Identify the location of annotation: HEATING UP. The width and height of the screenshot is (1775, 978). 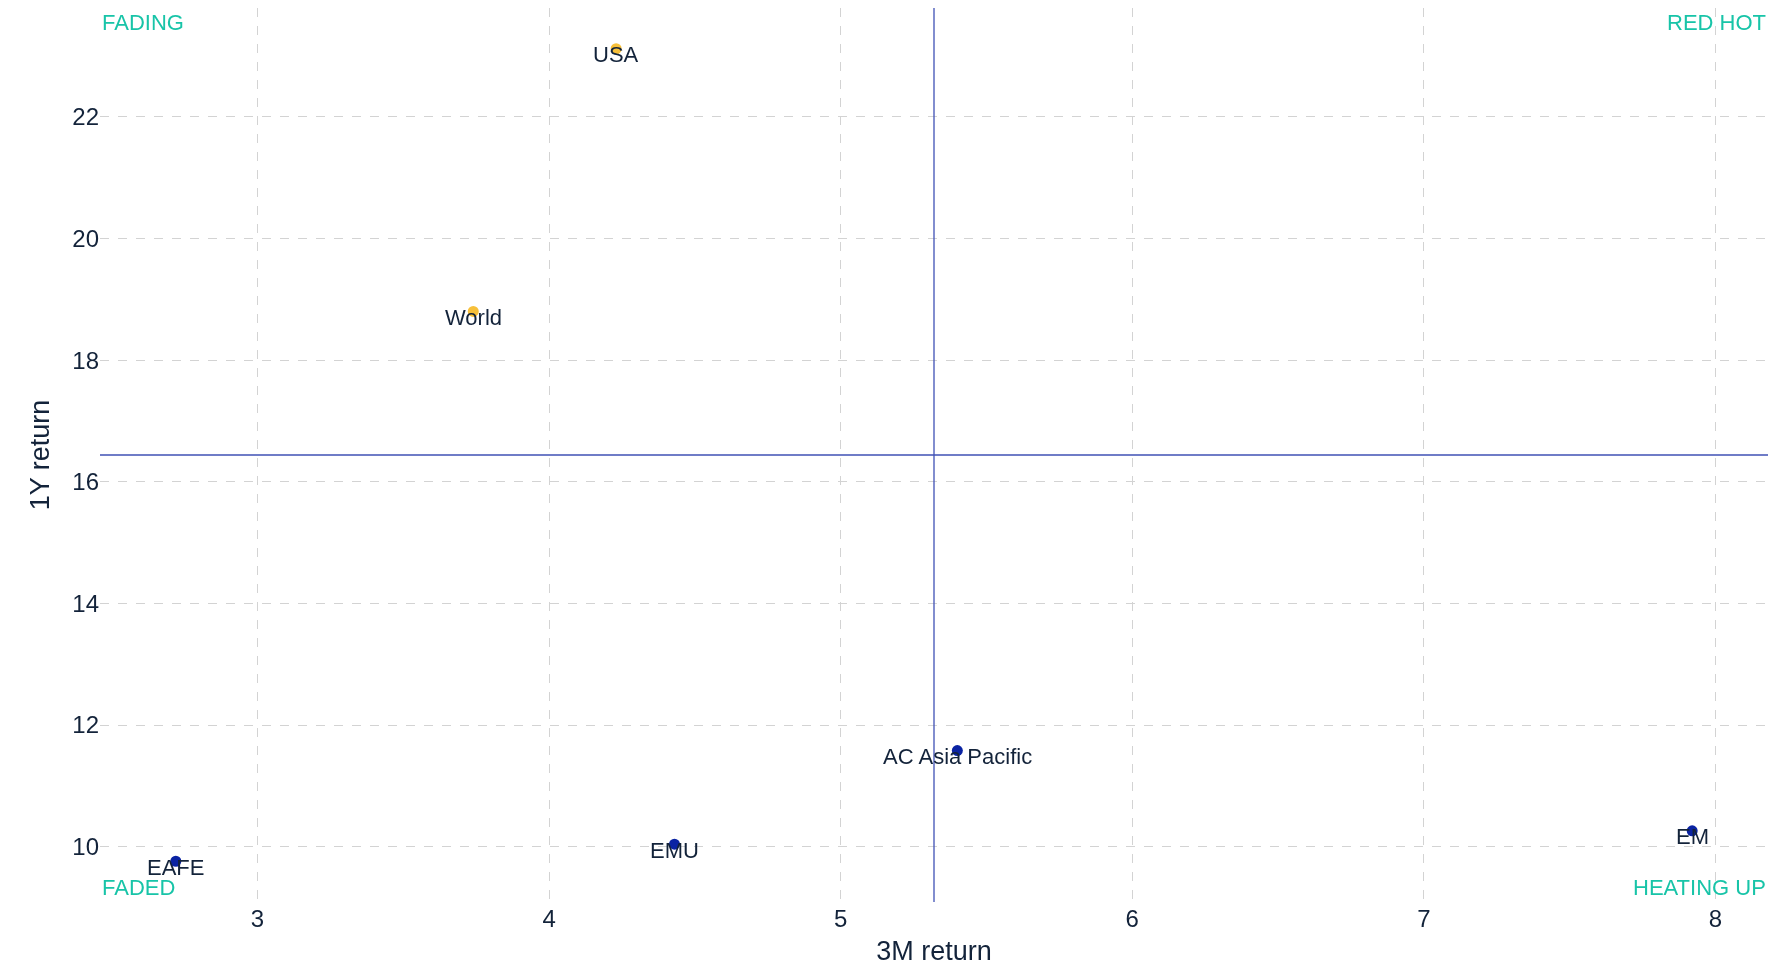
(1699, 887).